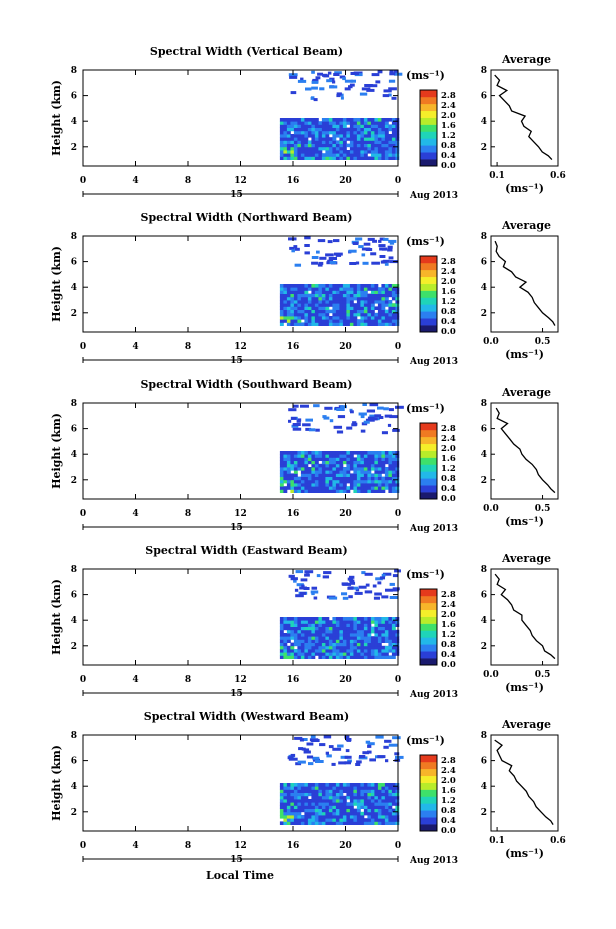 Image resolution: width=616 pixels, height=929 pixels. Describe the element at coordinates (135, 846) in the screenshot. I see `x-tick-label: 4` at that location.